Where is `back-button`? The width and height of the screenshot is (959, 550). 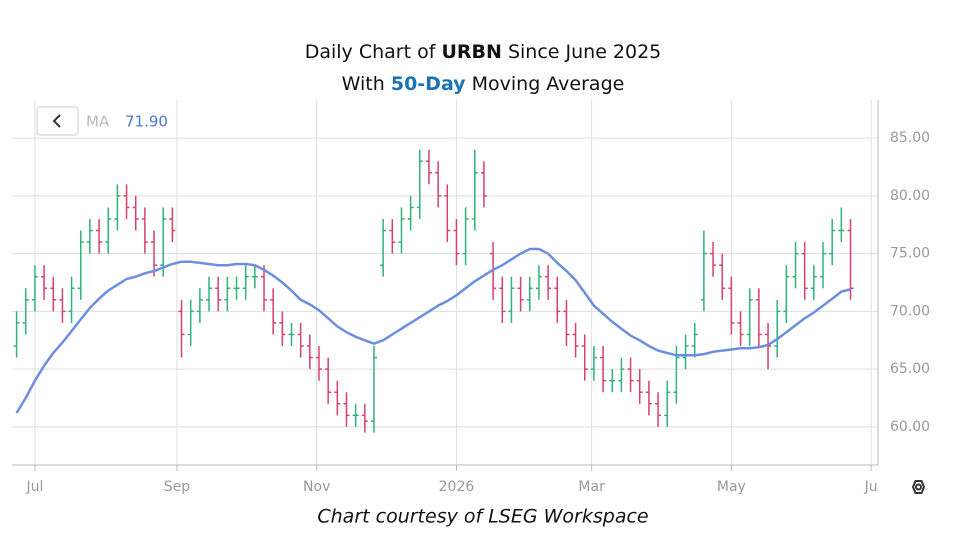
back-button is located at coordinates (57, 121).